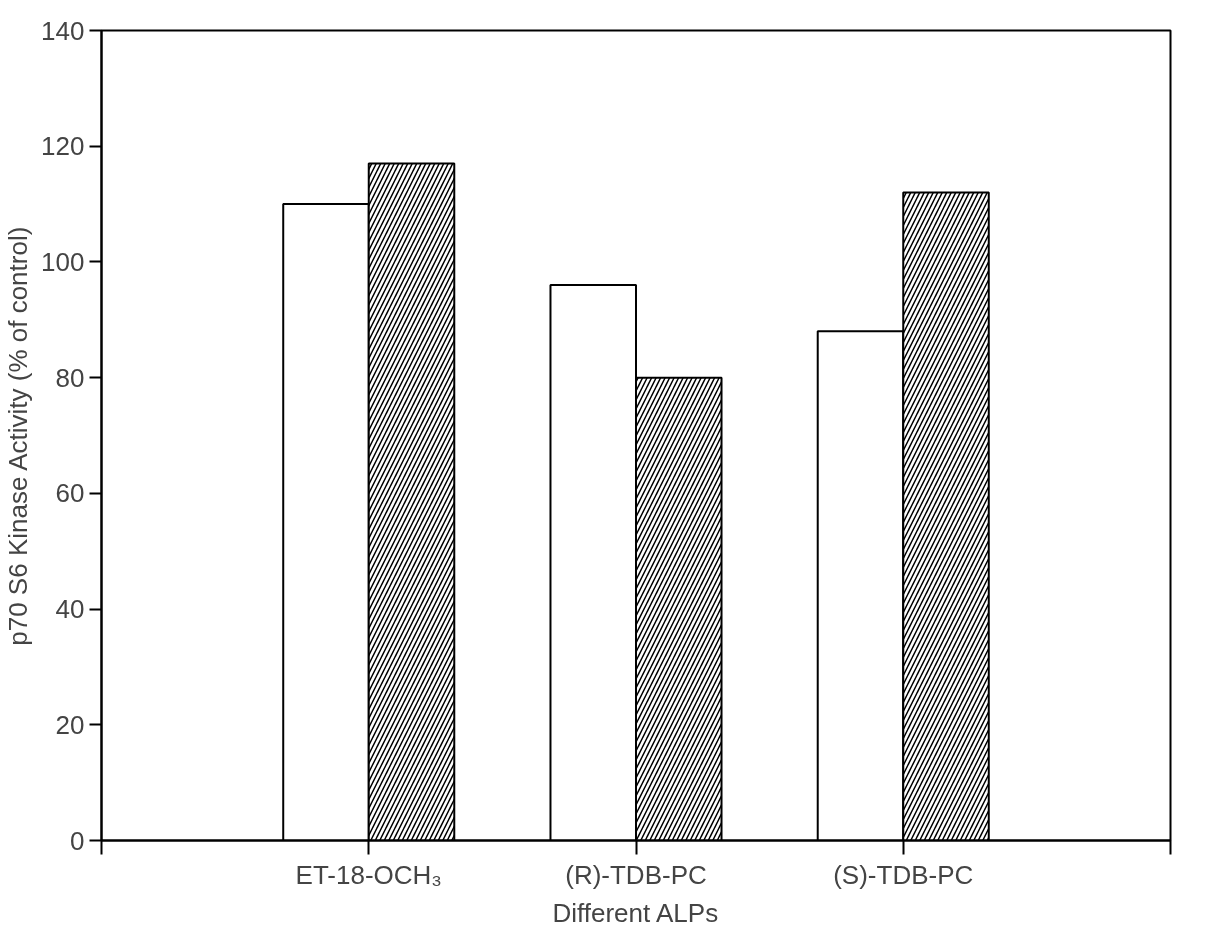  What do you see at coordinates (70, 493) in the screenshot?
I see `y-tick-label: 60` at bounding box center [70, 493].